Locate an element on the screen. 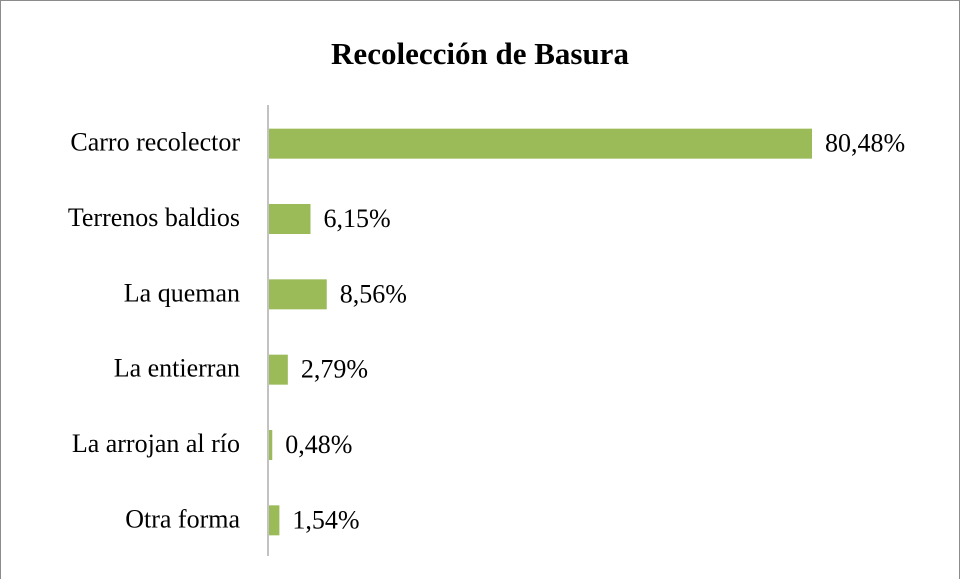 This screenshot has width=961, height=584. y-tick-label: La arrojan al río is located at coordinates (156, 443).